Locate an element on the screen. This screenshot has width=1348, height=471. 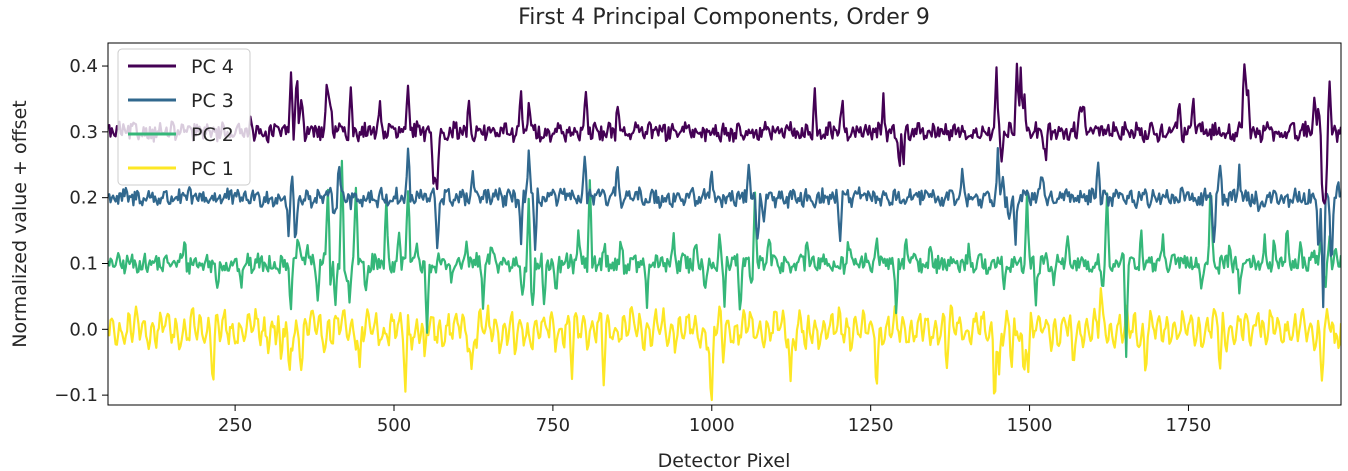
legend-label: PC 3 is located at coordinates (212, 101).